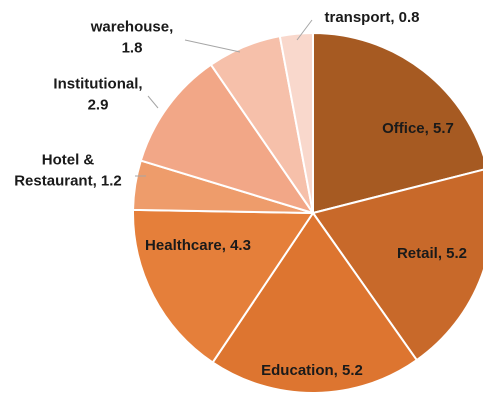 The width and height of the screenshot is (483, 395). I want to click on label-warehouse: warehouse, 1.8, so click(132, 38).